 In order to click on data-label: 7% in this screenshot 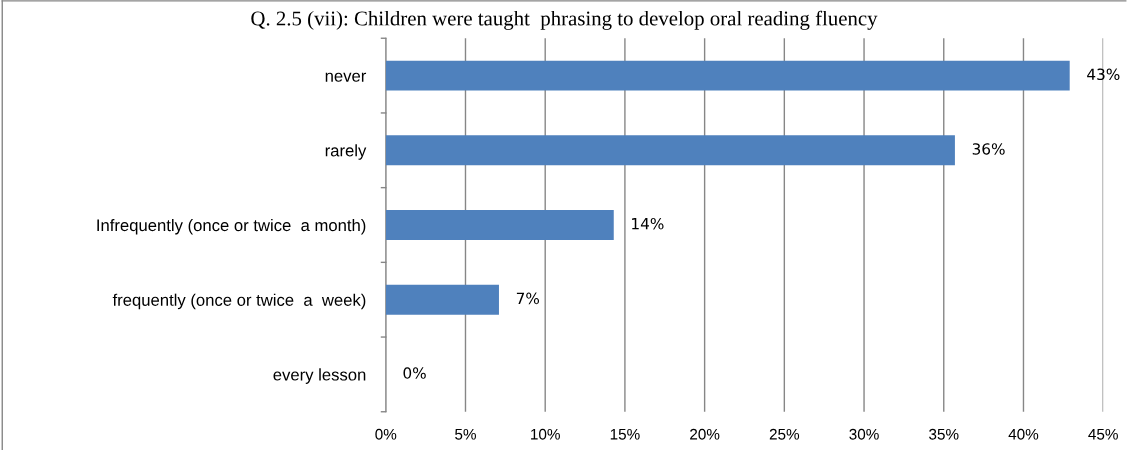, I will do `click(528, 298)`.